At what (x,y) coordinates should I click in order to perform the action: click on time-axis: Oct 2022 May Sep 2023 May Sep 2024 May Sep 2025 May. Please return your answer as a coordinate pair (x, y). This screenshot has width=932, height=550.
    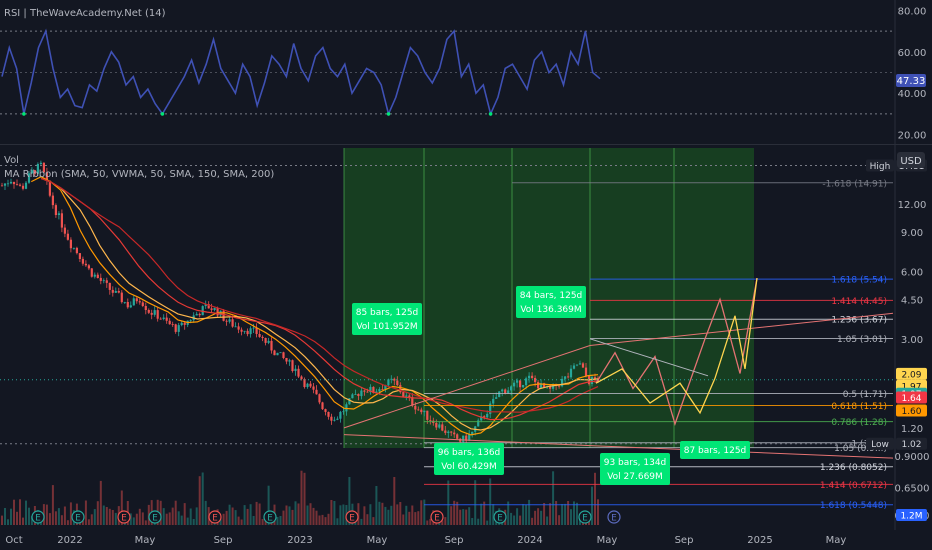
    Looking at the image, I should click on (466, 540).